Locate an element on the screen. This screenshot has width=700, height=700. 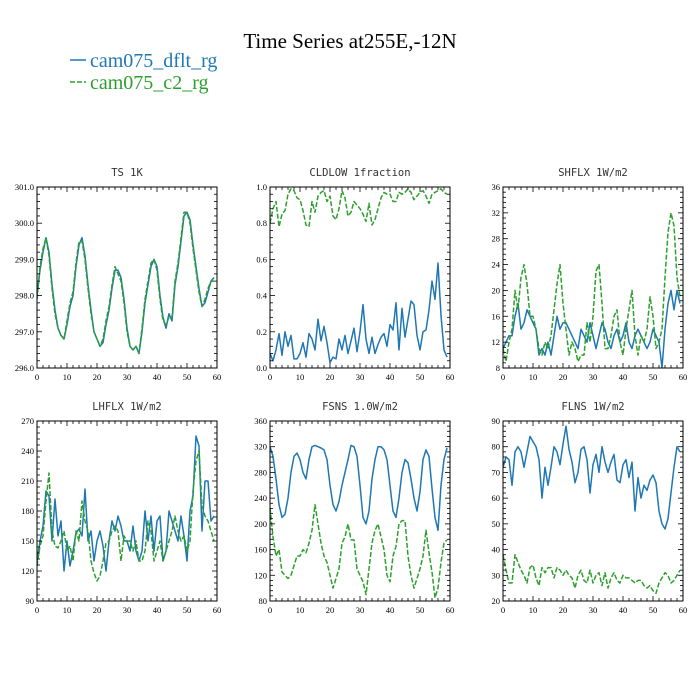
panel-2: SHFLX 1W/m2 0 10 20 30 40 50 60 8 12 16 20 24 28 32 36 is located at coordinates (590, 274).